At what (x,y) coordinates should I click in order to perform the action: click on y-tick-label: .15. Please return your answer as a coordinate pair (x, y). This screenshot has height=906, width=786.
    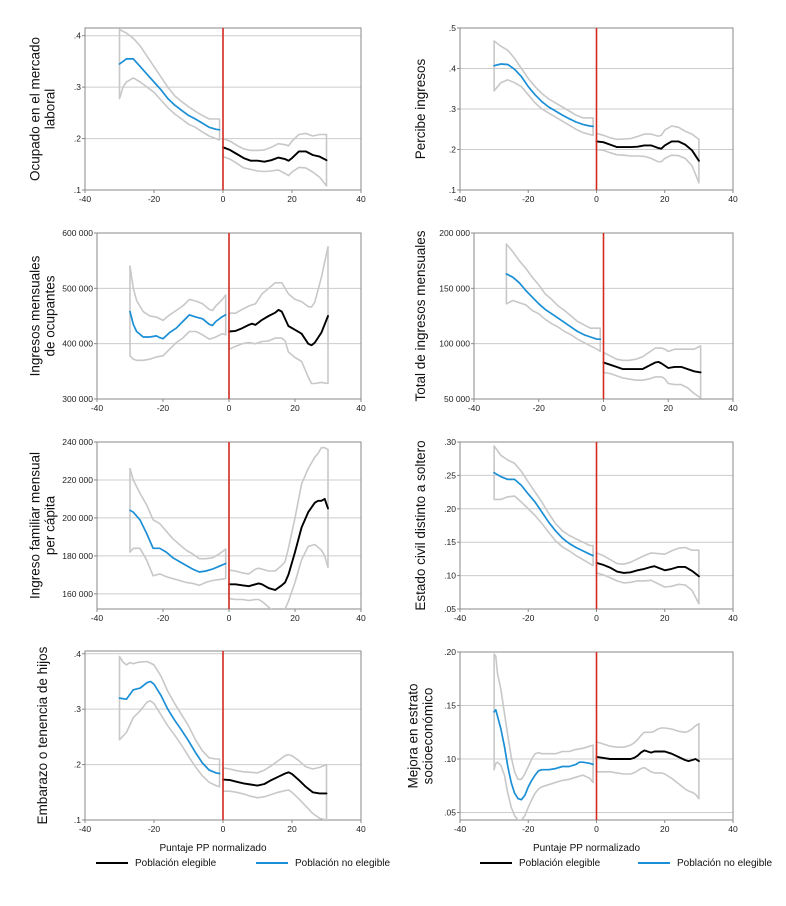
    Looking at the image, I should click on (450, 542).